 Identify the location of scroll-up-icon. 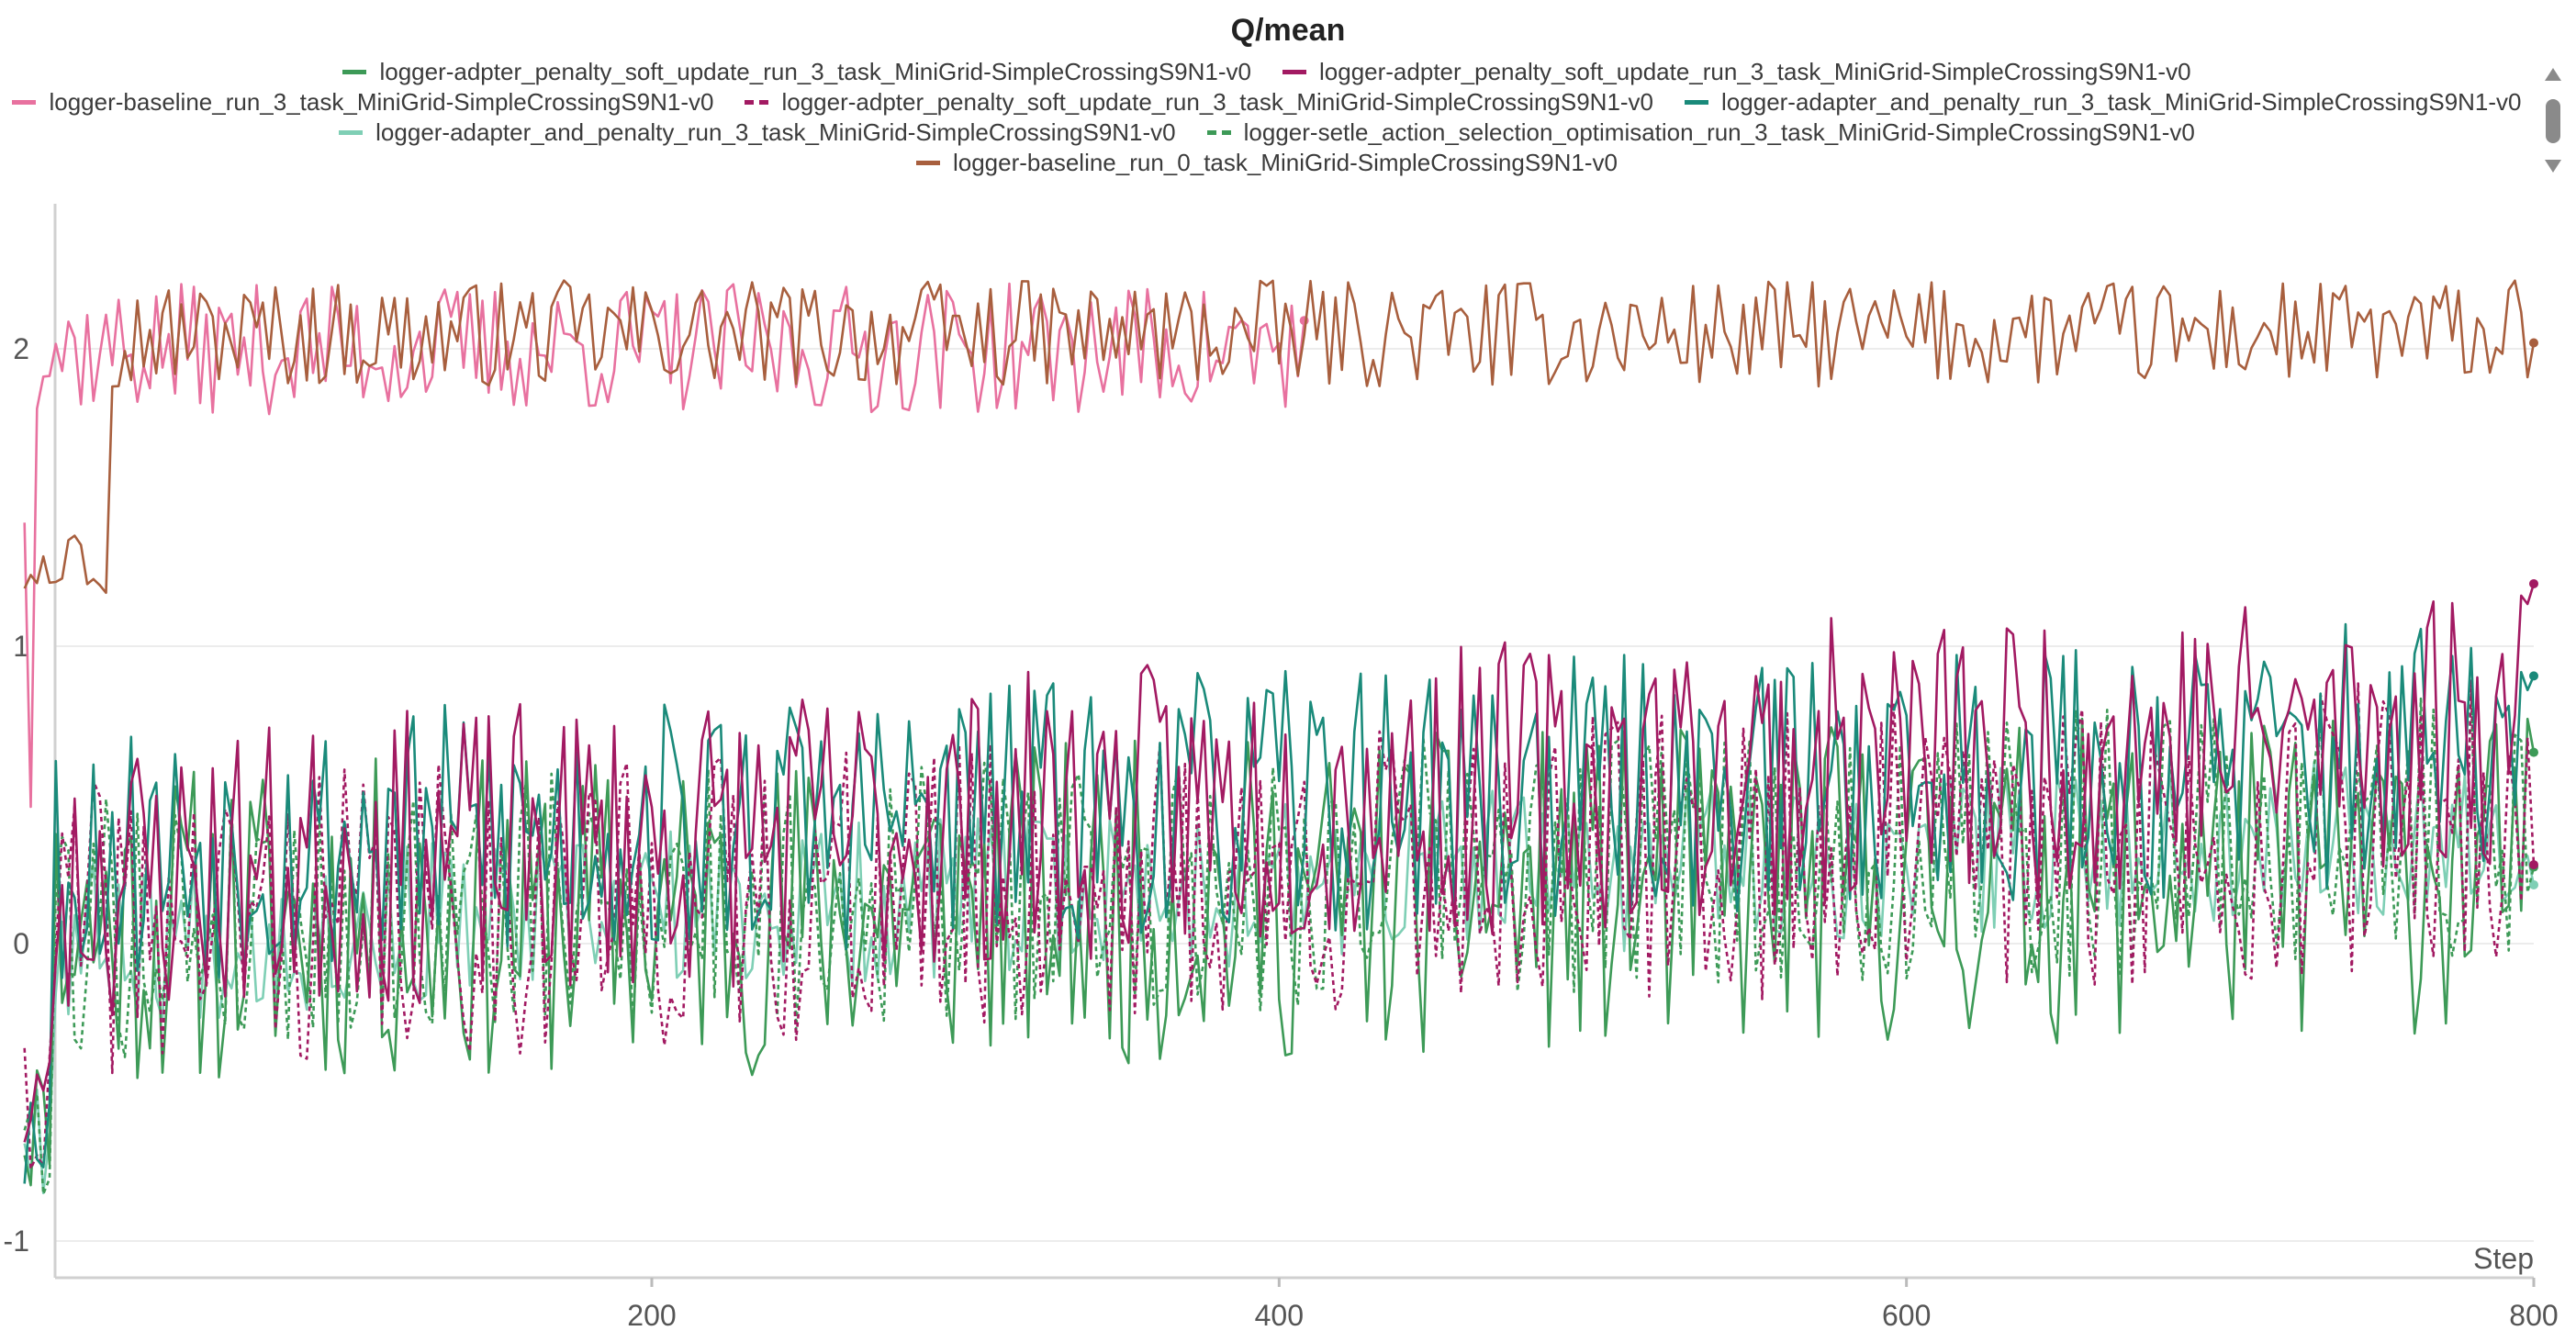
(2553, 74).